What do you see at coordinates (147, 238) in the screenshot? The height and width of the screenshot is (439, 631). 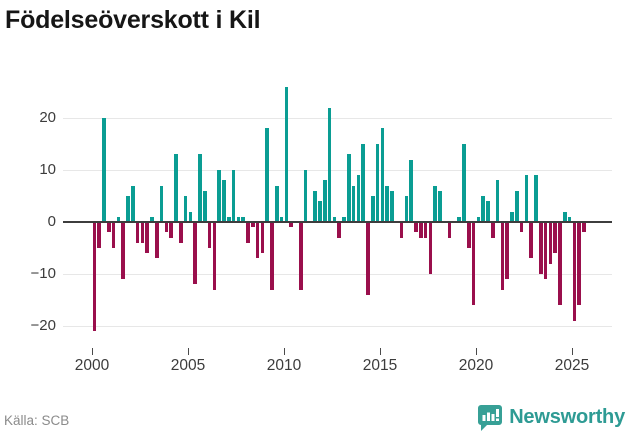 I see `bar-2002-Q4` at bounding box center [147, 238].